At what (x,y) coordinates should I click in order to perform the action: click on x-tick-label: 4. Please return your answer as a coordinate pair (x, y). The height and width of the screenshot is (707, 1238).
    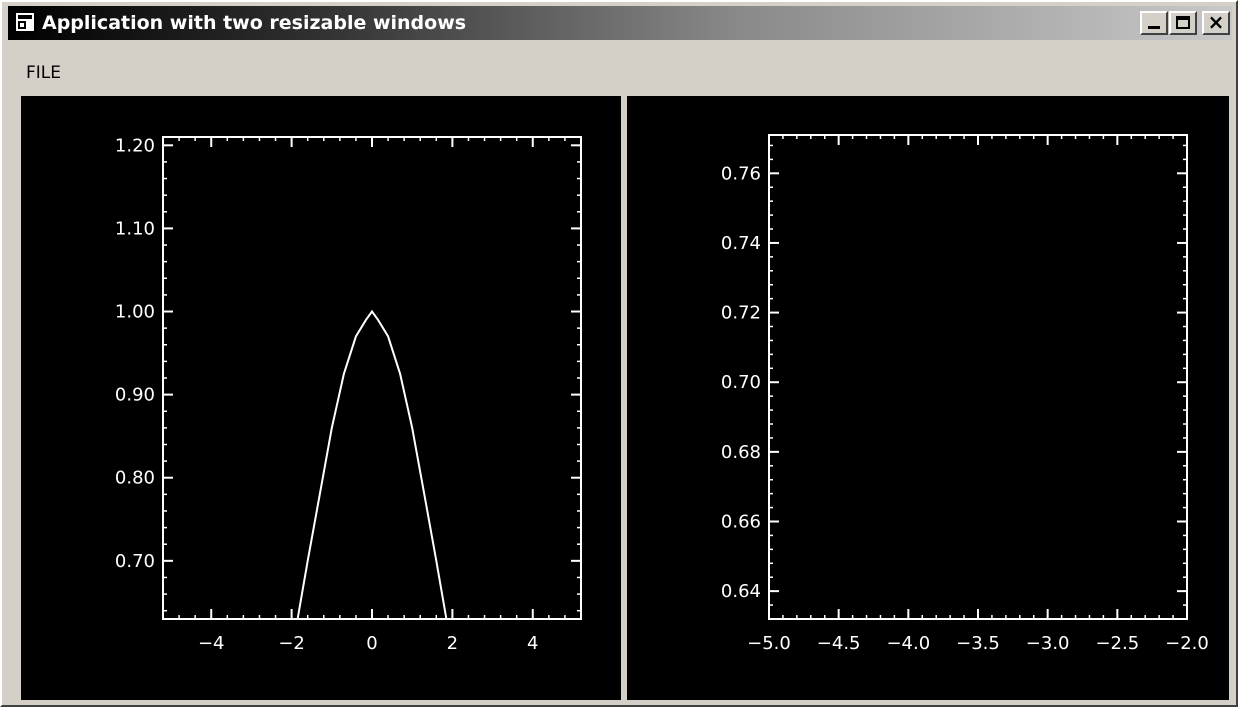
    Looking at the image, I should click on (532, 643).